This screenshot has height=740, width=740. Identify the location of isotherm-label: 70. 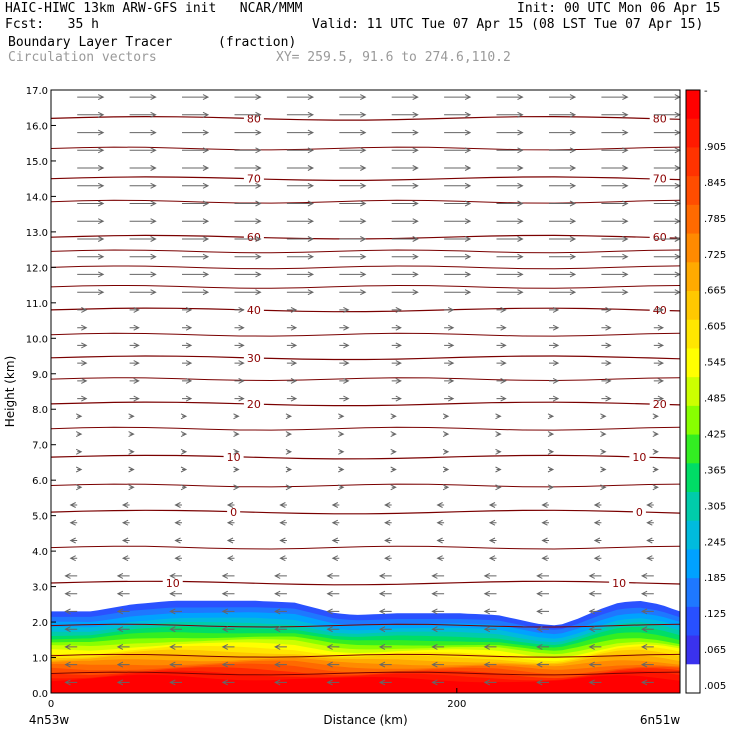
(660, 179).